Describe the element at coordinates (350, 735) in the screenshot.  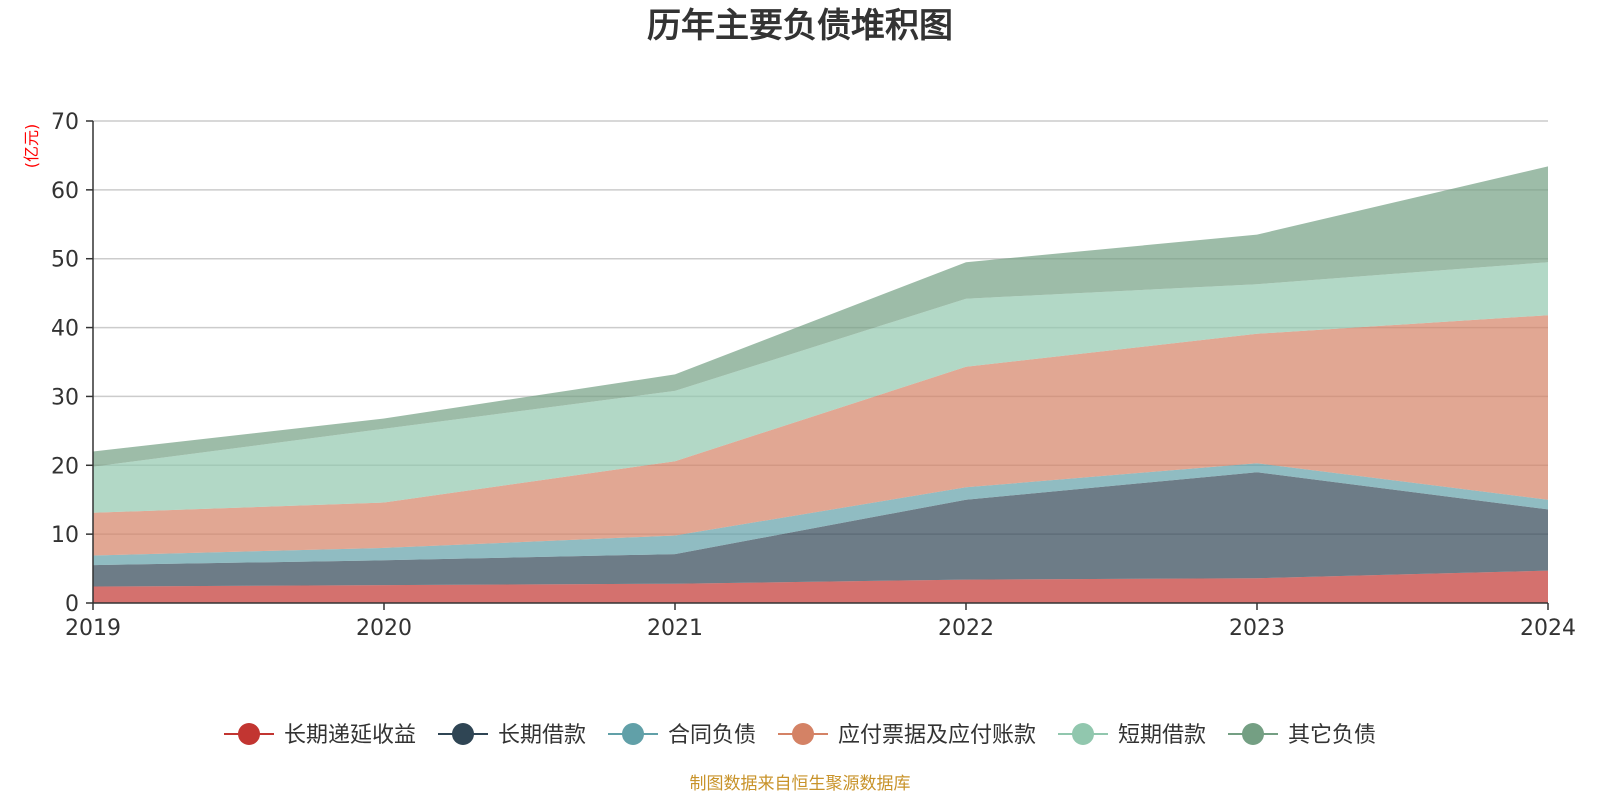
I see `legend-label: 长期递延收益` at that location.